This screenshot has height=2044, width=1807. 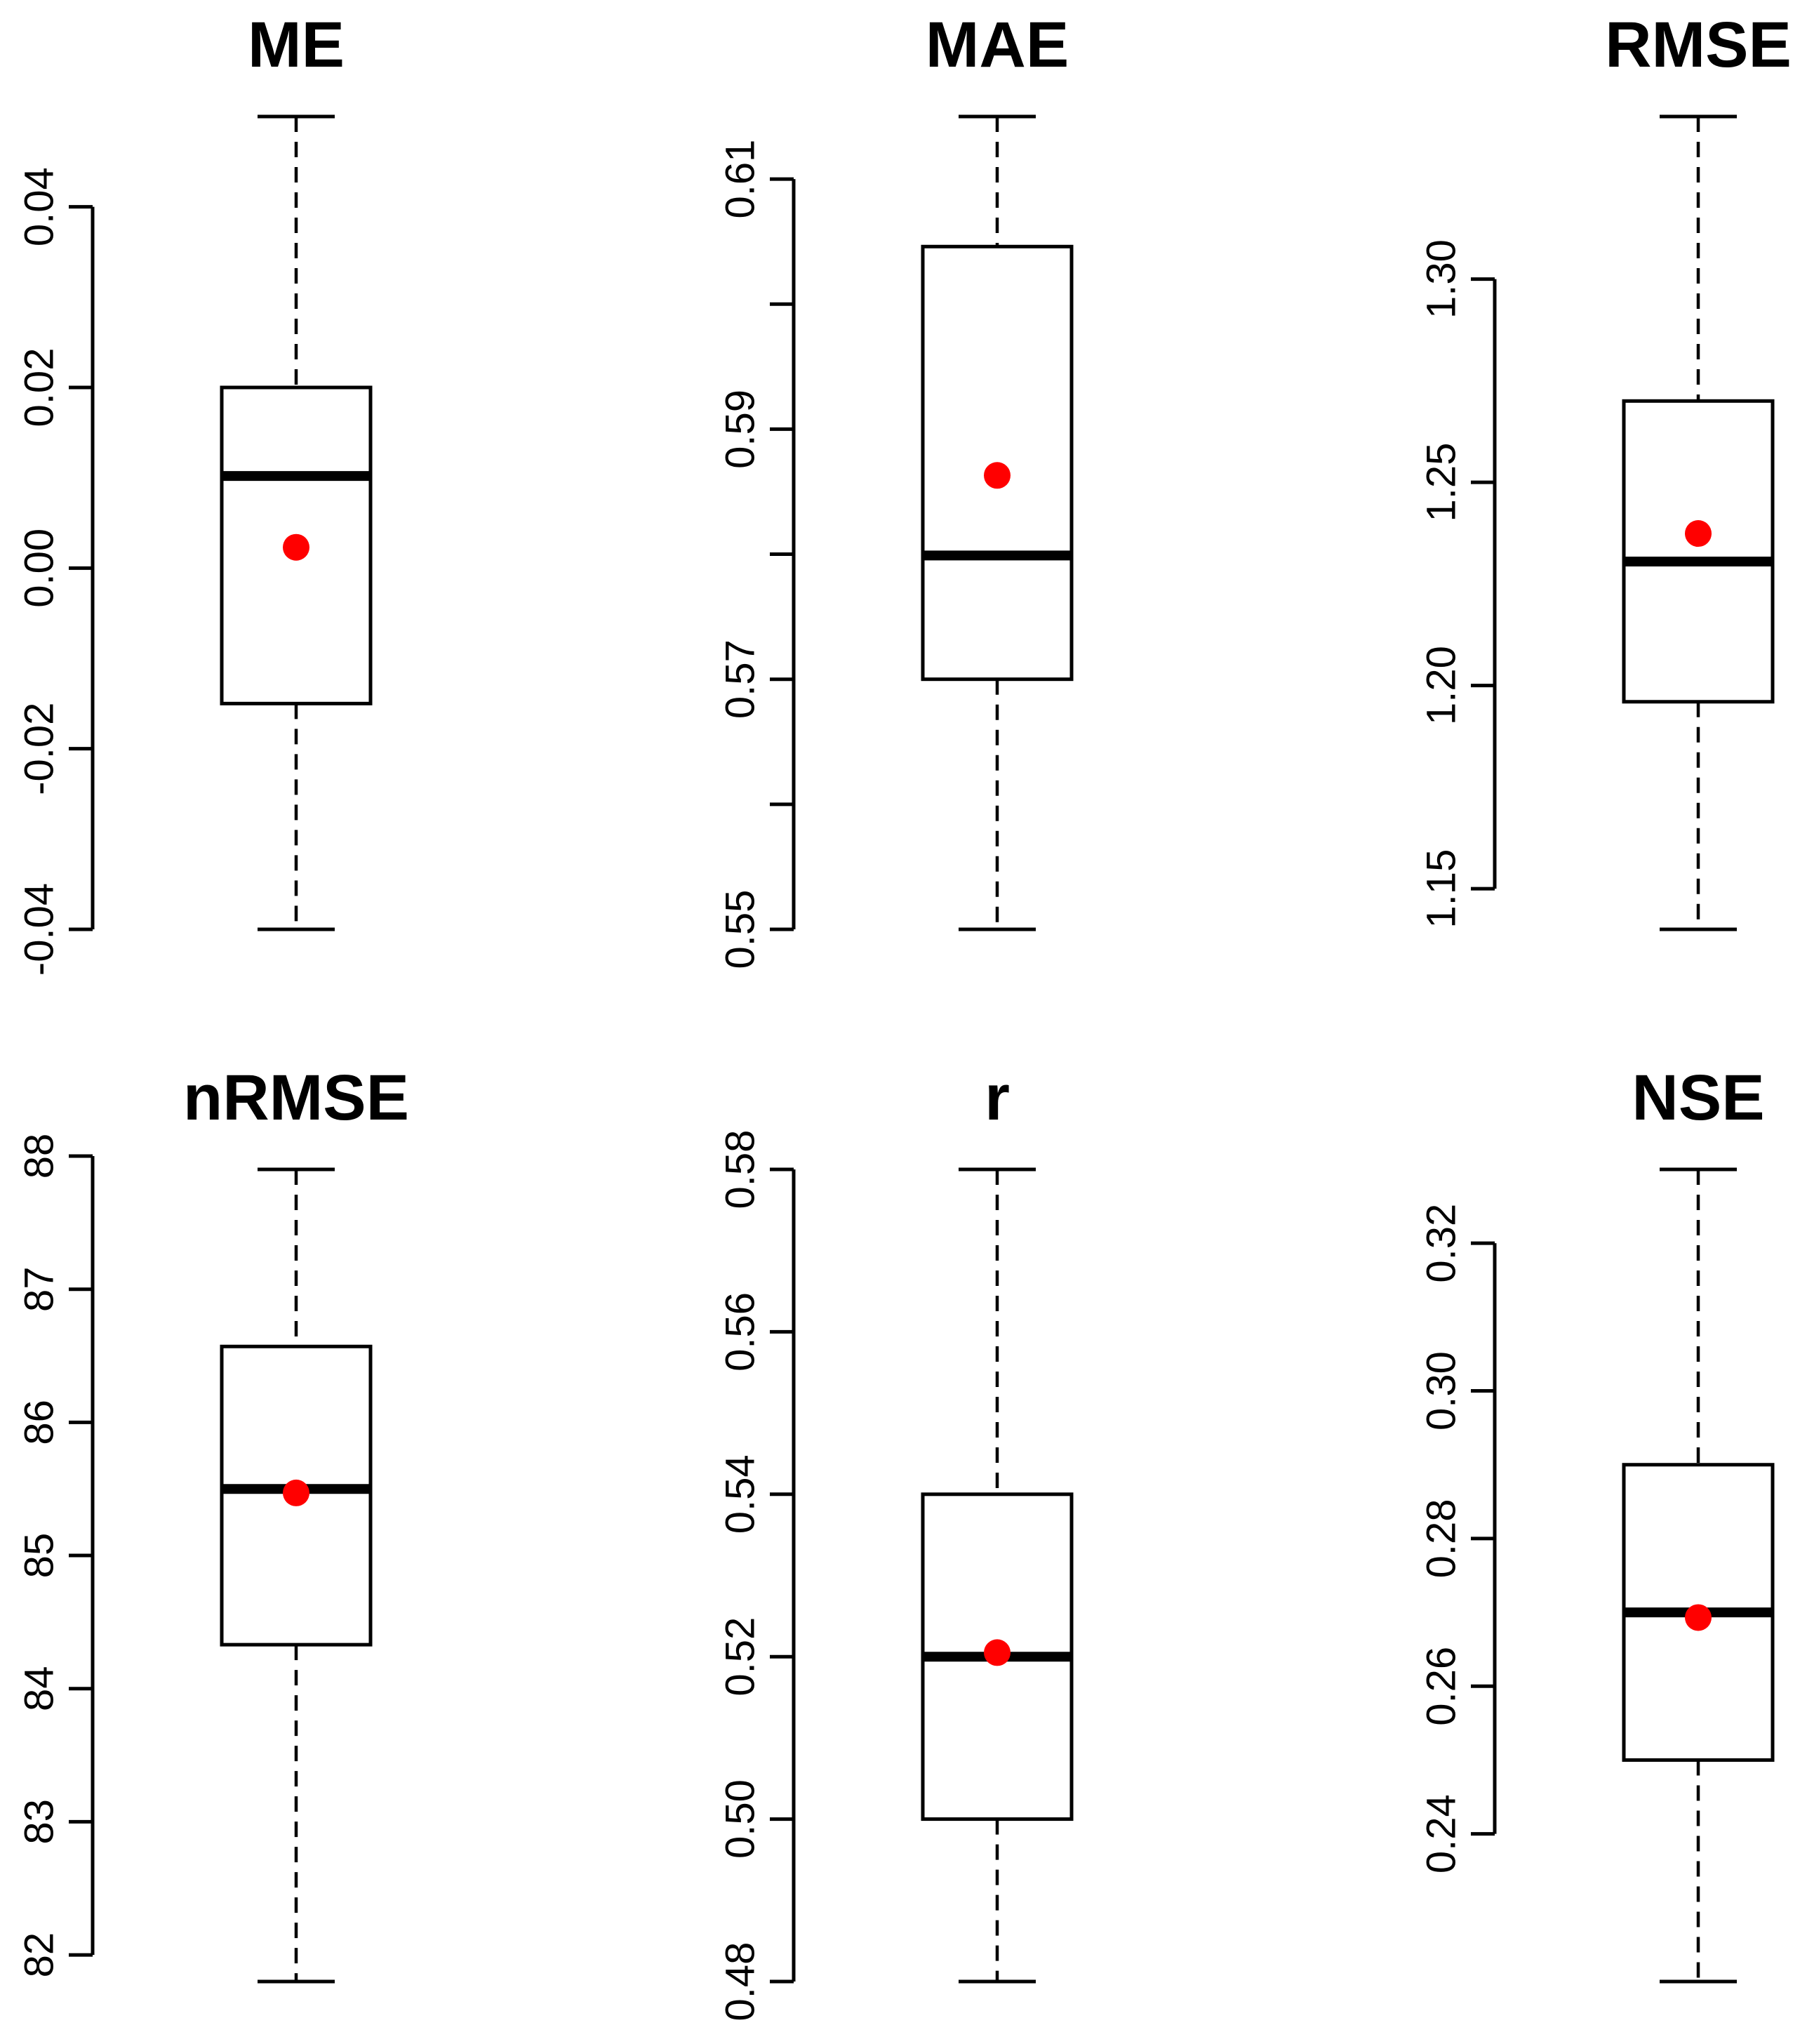 I want to click on y-tick-label: 0.58, so click(x=741, y=1169).